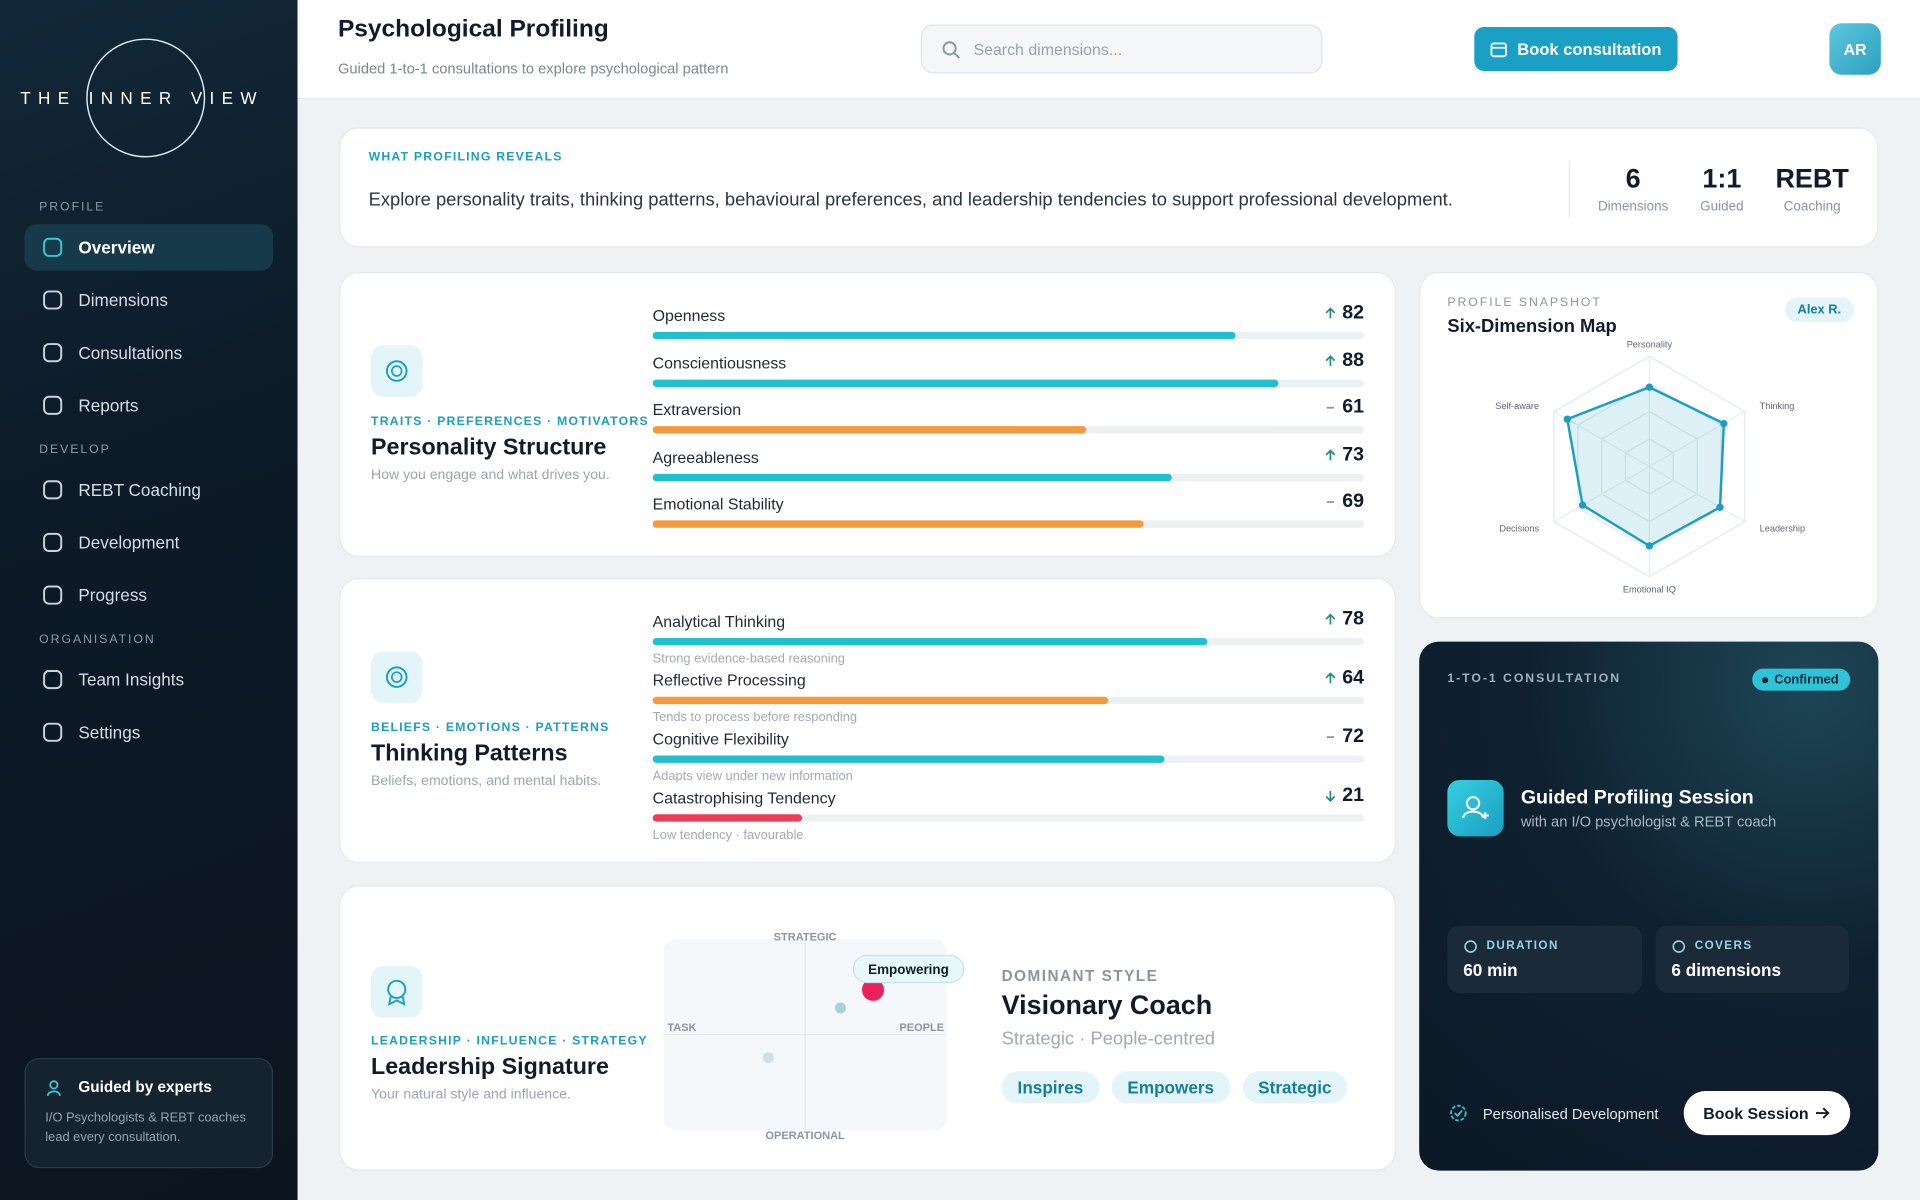 Image resolution: width=1920 pixels, height=1200 pixels. Describe the element at coordinates (469, 753) in the screenshot. I see `card-title: Thinking Patterns` at that location.